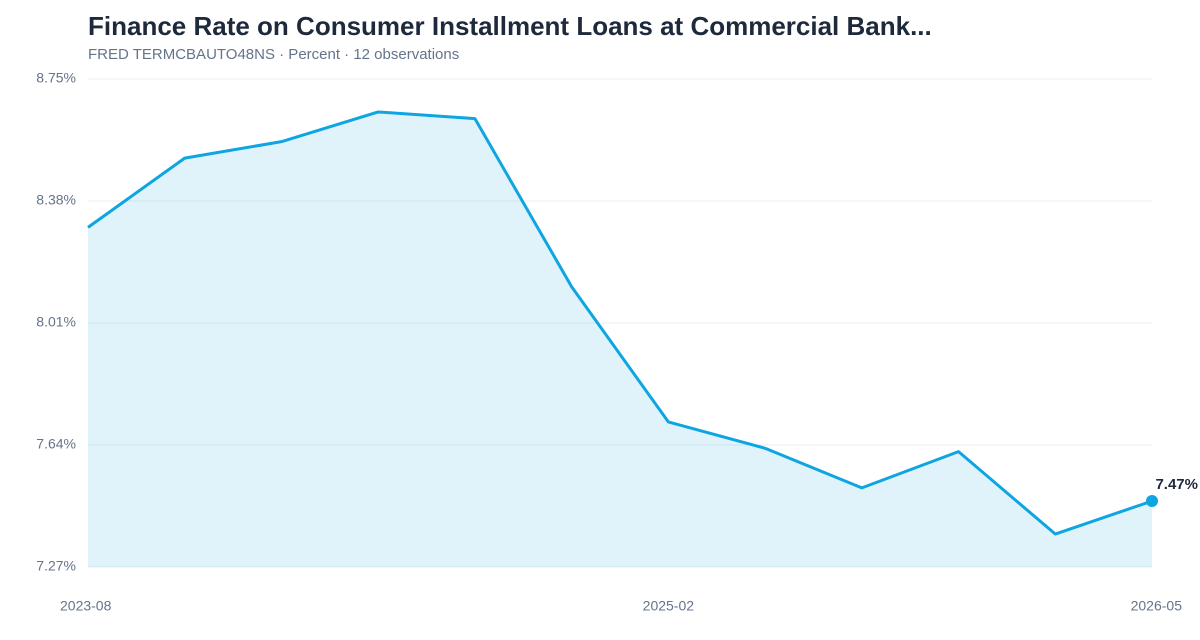 Image resolution: width=1200 pixels, height=640 pixels. What do you see at coordinates (56, 78) in the screenshot?
I see `y-tick-label: 8.75%` at bounding box center [56, 78].